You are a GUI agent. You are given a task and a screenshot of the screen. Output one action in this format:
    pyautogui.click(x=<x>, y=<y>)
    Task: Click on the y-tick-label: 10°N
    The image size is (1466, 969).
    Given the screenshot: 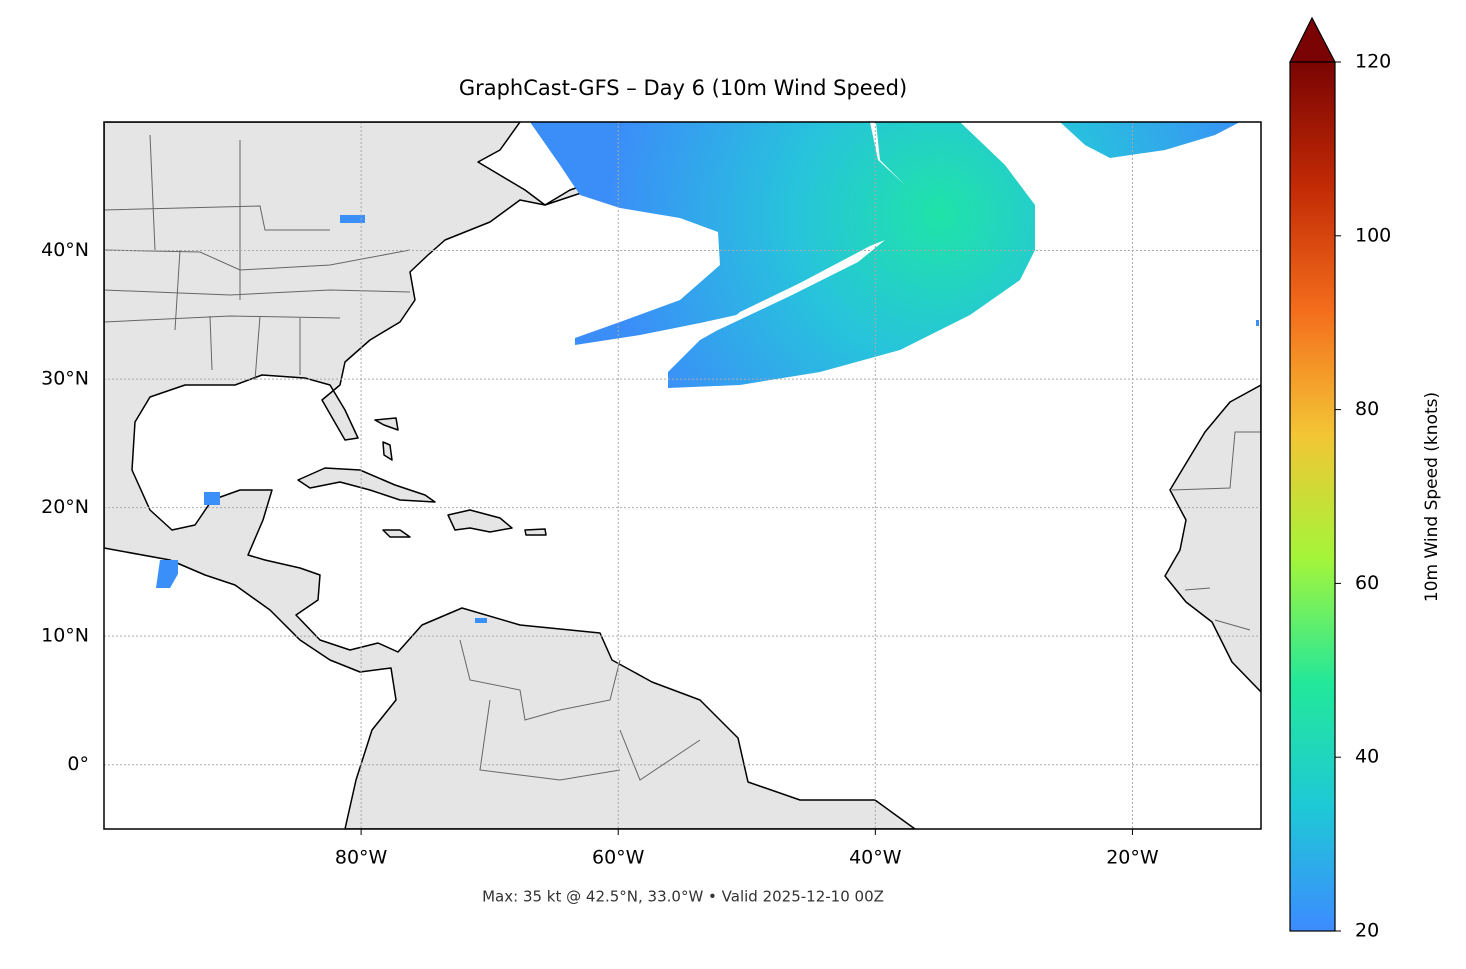 What is the action you would take?
    pyautogui.click(x=65, y=636)
    